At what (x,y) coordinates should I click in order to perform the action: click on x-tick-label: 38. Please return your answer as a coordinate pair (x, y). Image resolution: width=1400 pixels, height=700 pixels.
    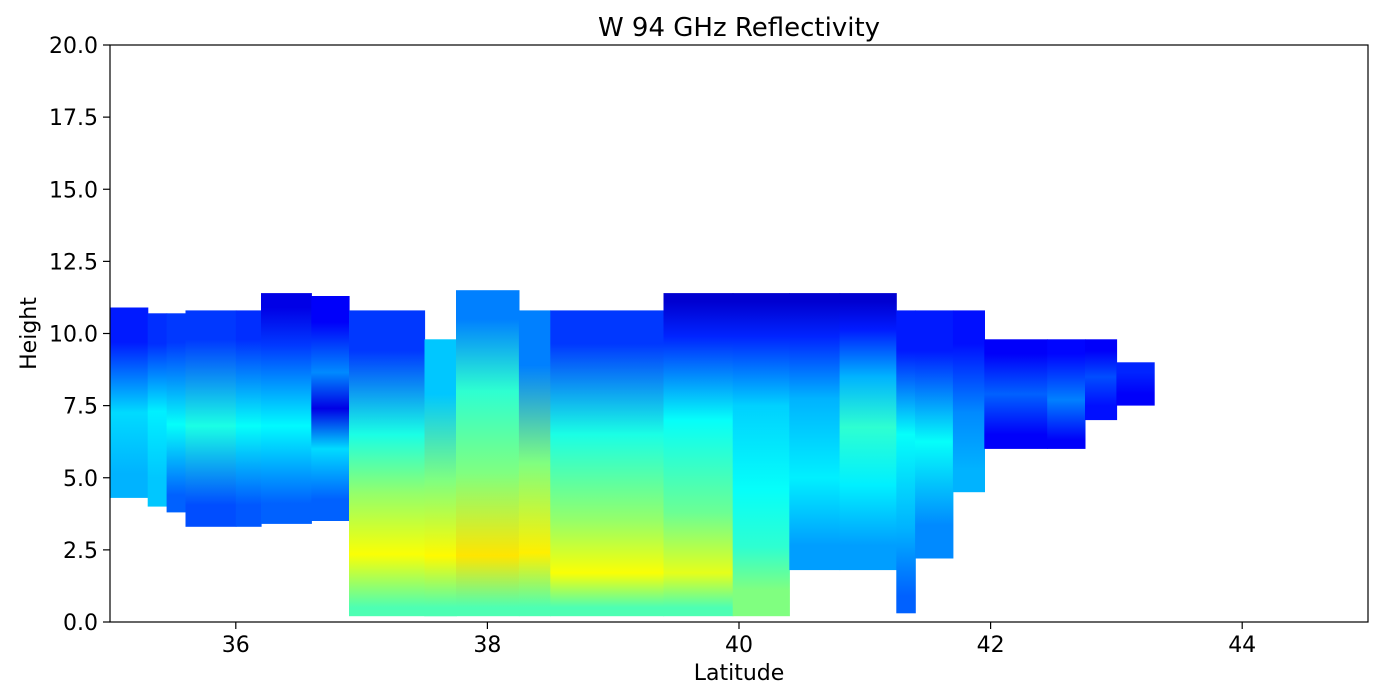
    Looking at the image, I should click on (487, 645).